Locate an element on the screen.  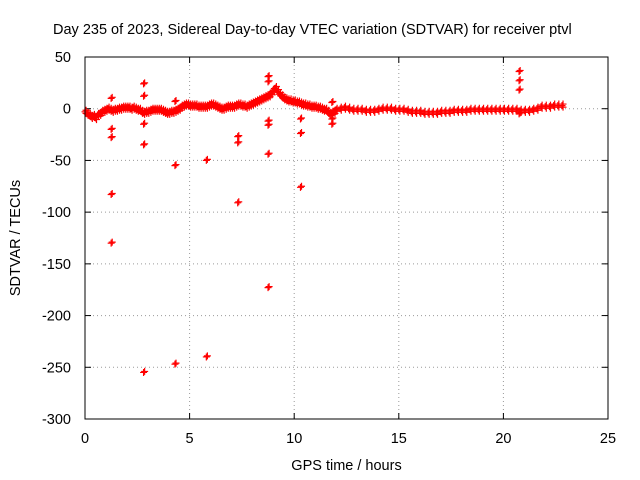
x-tick-label: 25 is located at coordinates (608, 439).